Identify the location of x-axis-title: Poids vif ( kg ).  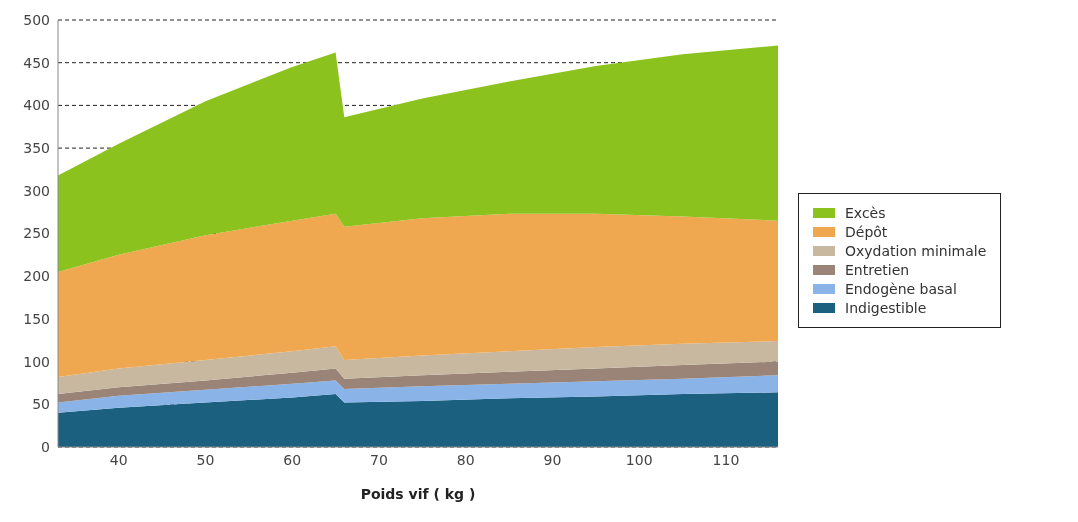
(418, 494).